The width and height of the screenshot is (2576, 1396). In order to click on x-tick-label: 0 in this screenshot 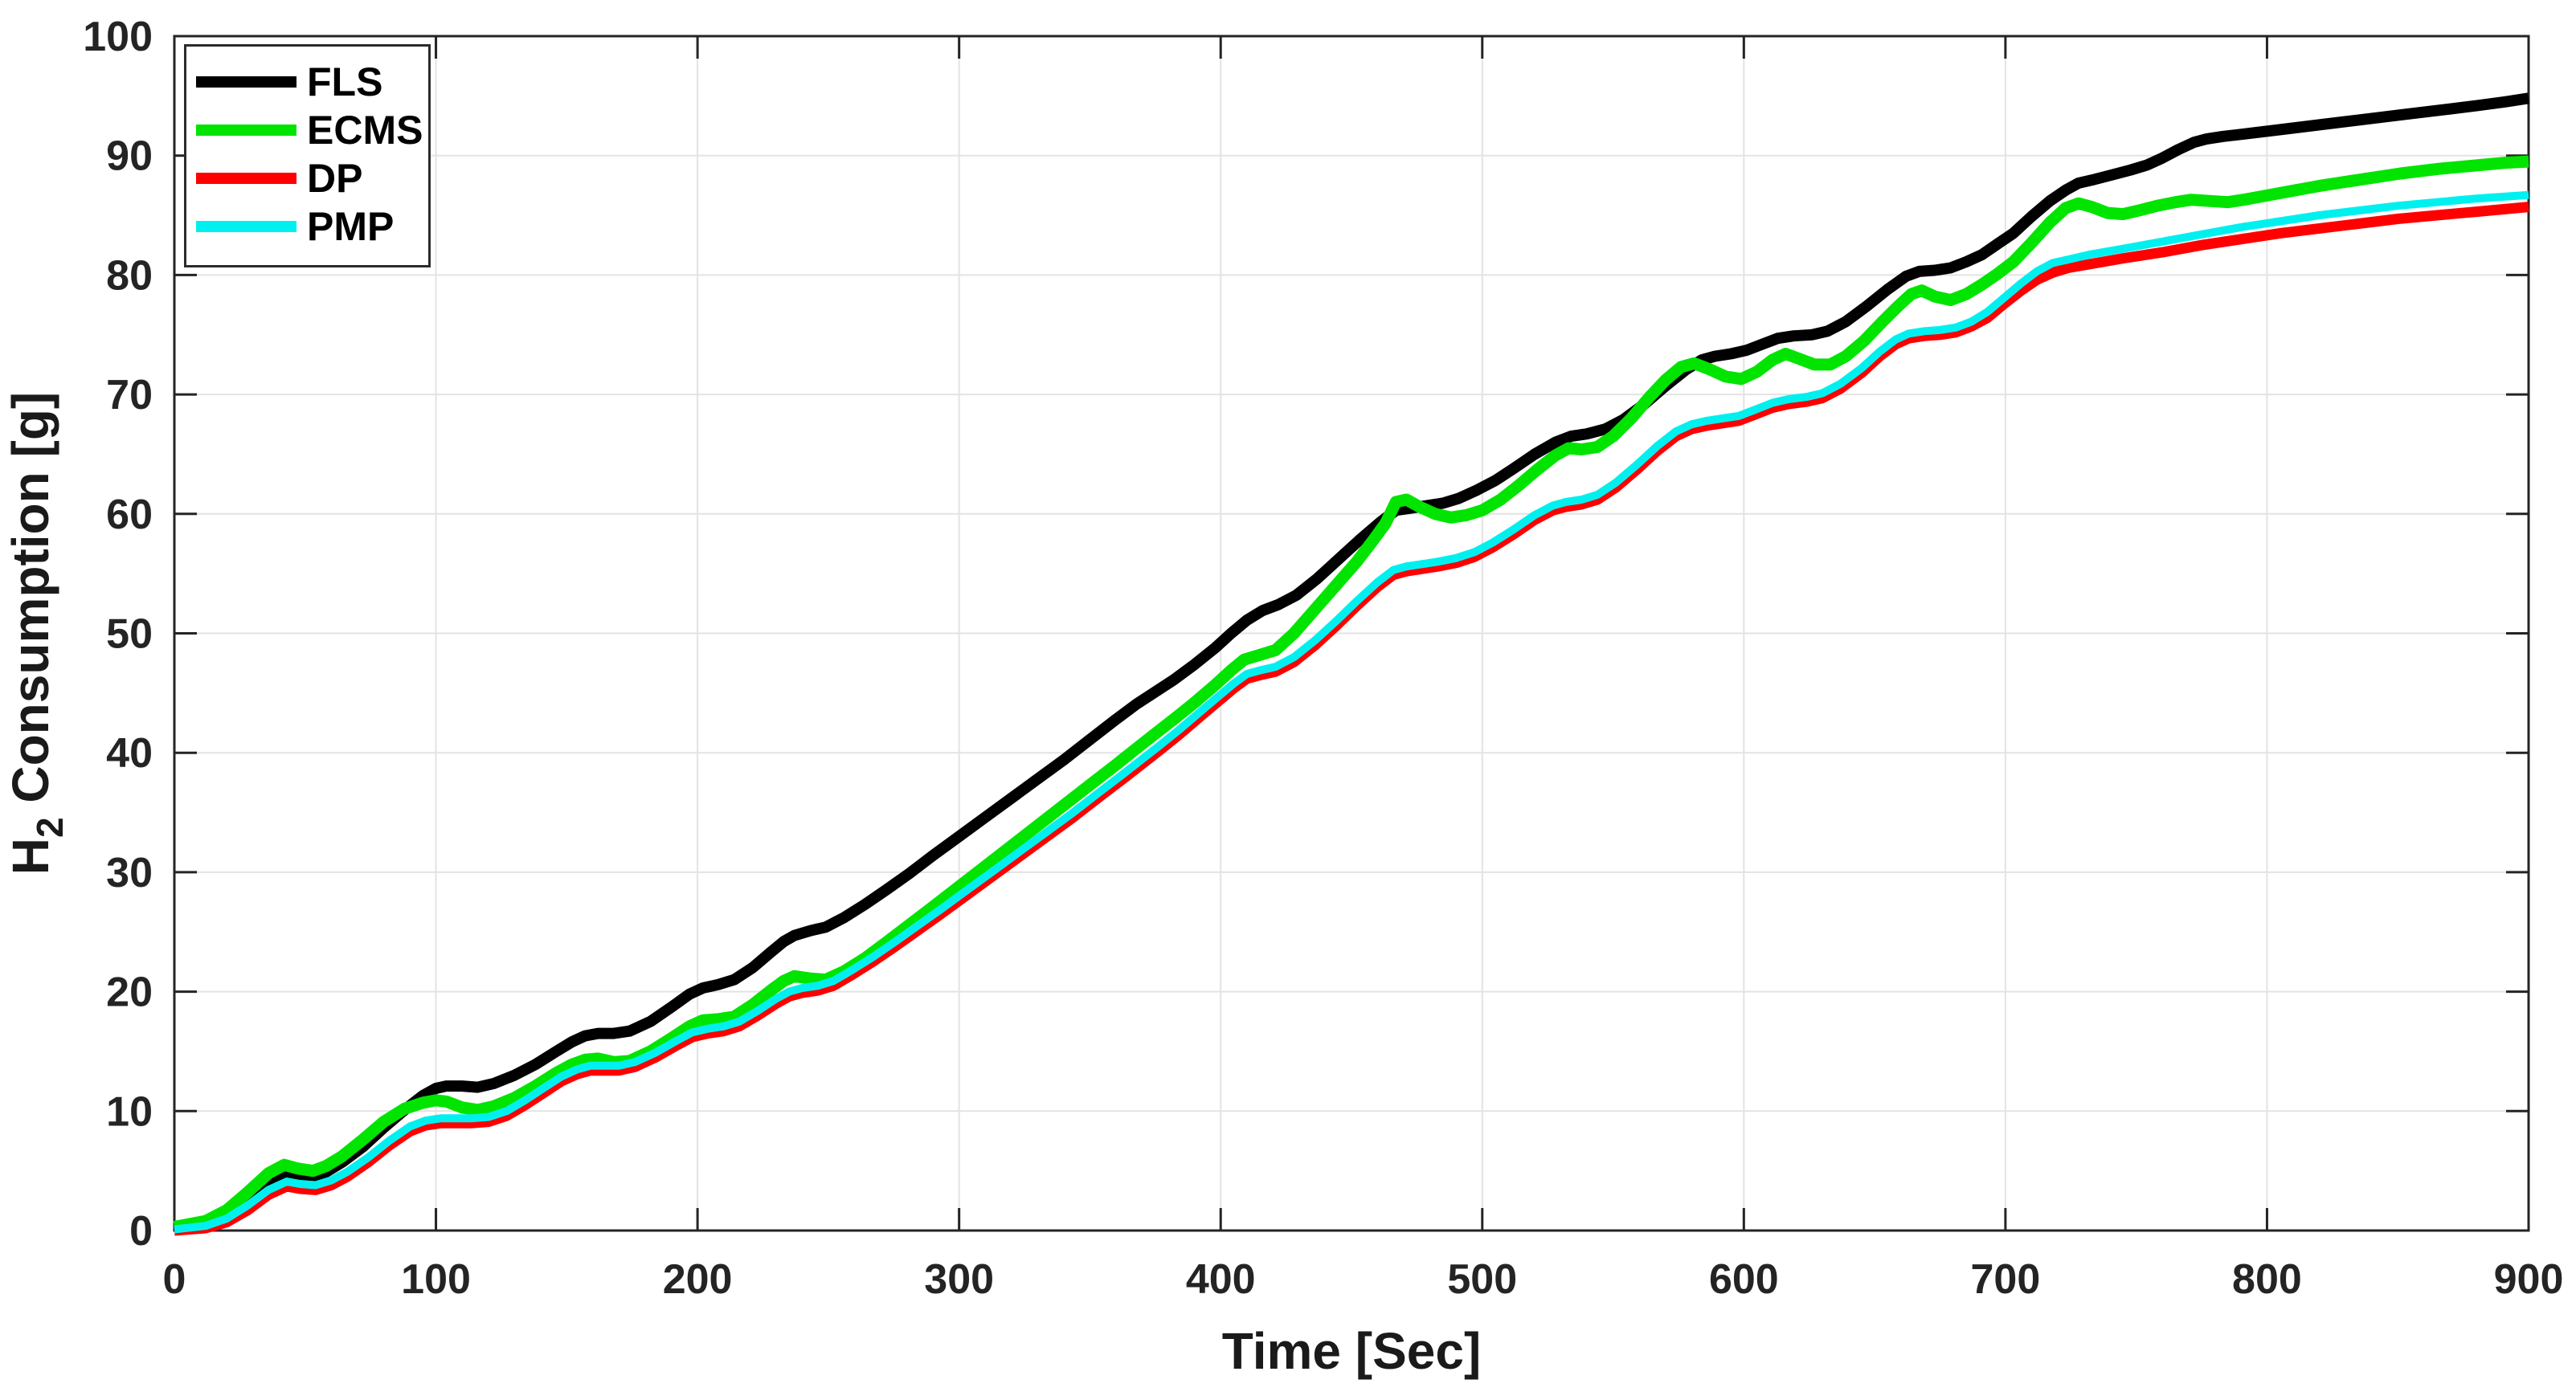, I will do `click(174, 1279)`.